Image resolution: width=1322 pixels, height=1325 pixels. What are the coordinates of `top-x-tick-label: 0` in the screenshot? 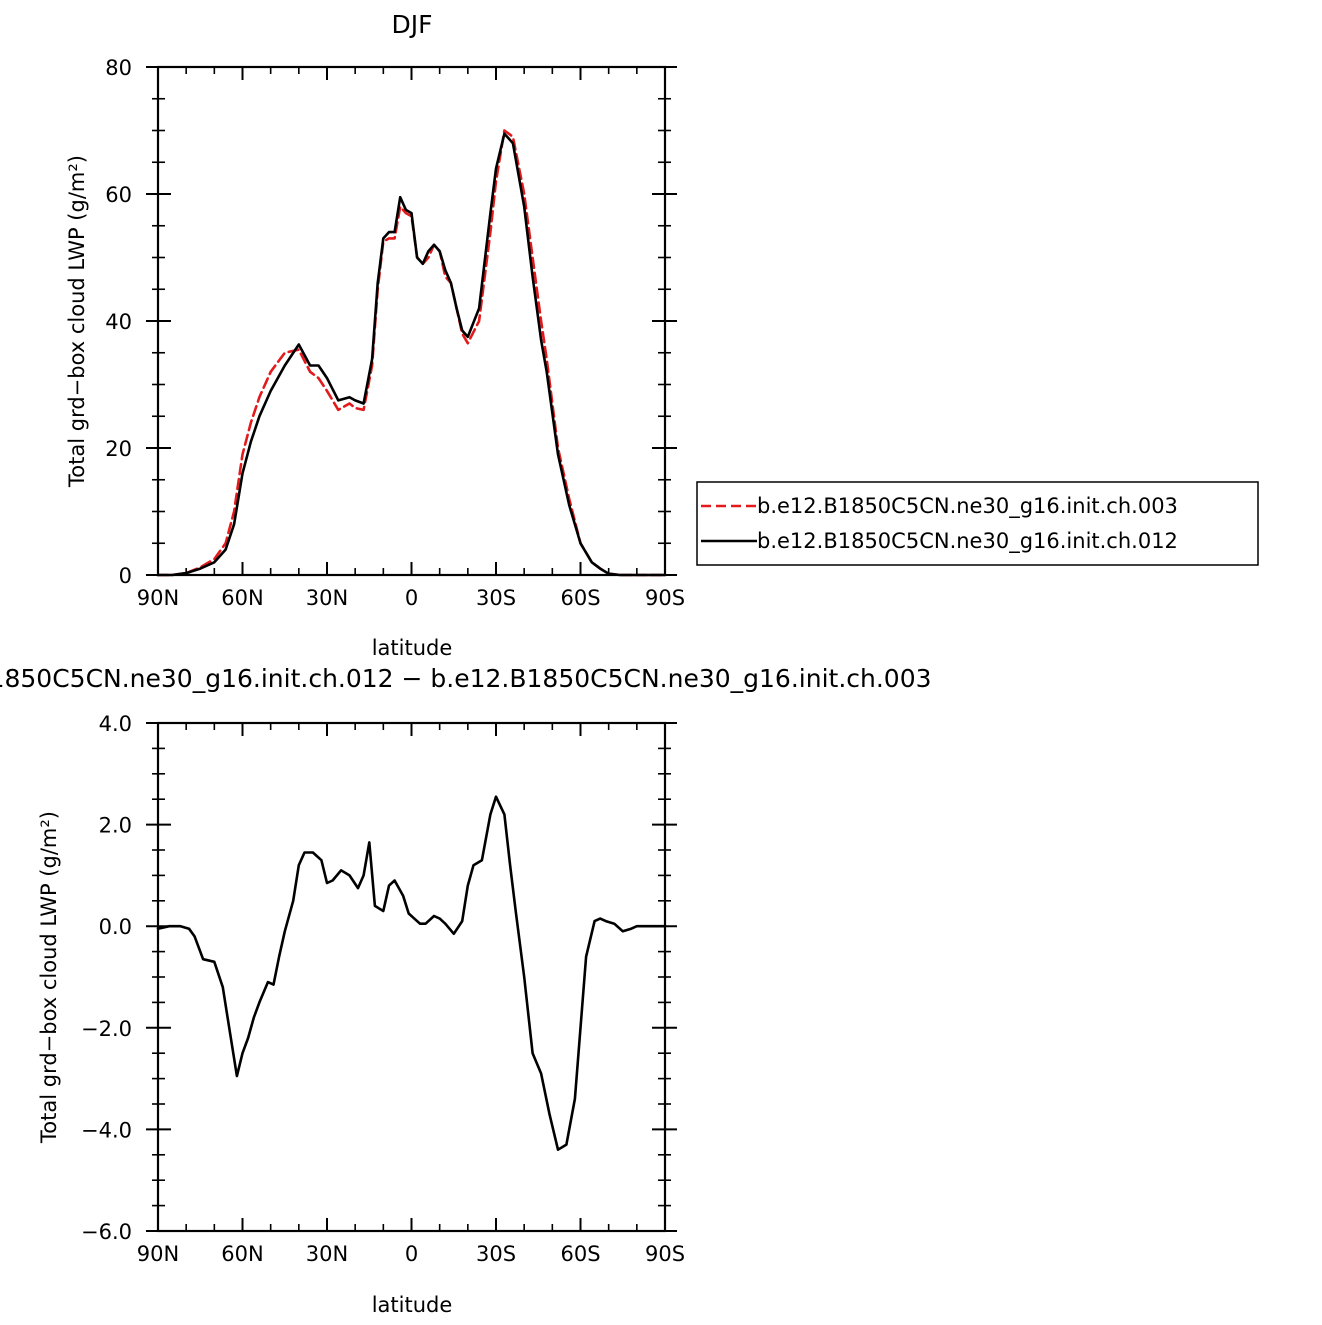 It's located at (411, 598).